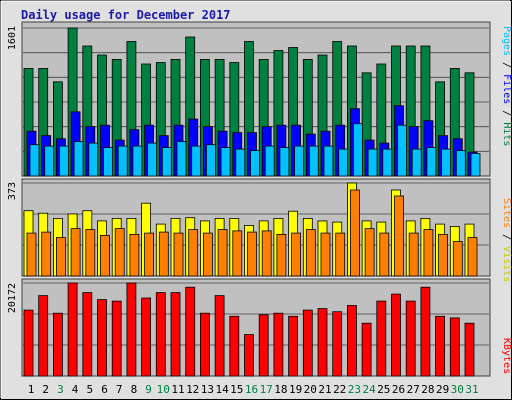 The height and width of the screenshot is (400, 512). I want to click on x-tick-day-28: 28, so click(427, 389).